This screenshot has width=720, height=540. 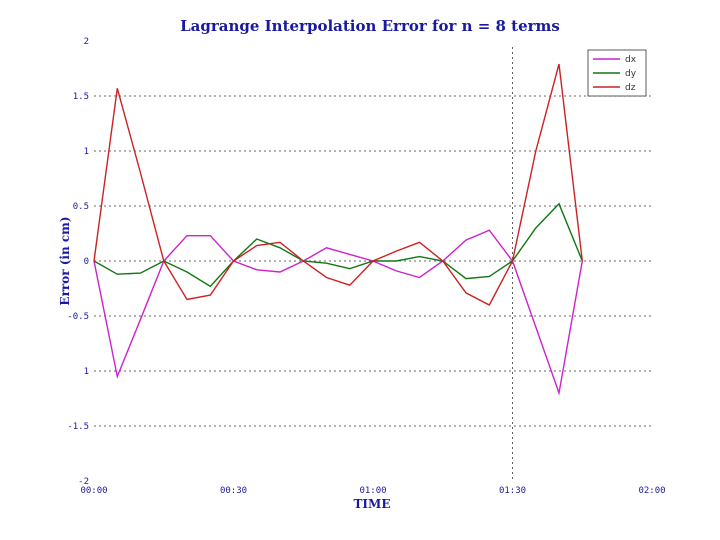 I want to click on y-tick-label: -1.5, so click(x=78, y=427).